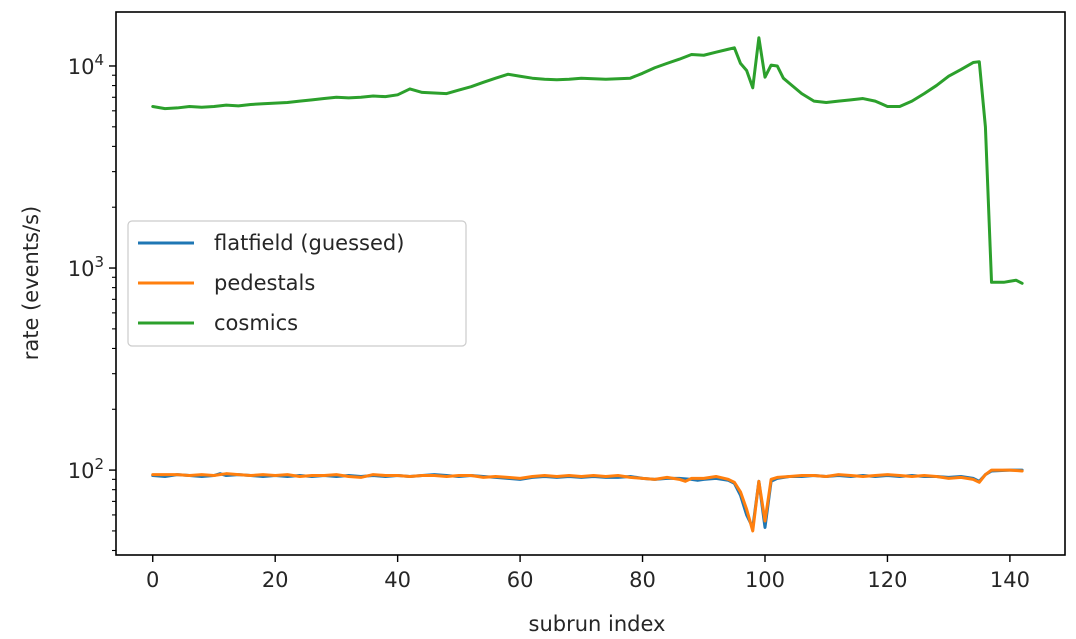 The height and width of the screenshot is (639, 1076). I want to click on x-axis-label: subrun index, so click(597, 624).